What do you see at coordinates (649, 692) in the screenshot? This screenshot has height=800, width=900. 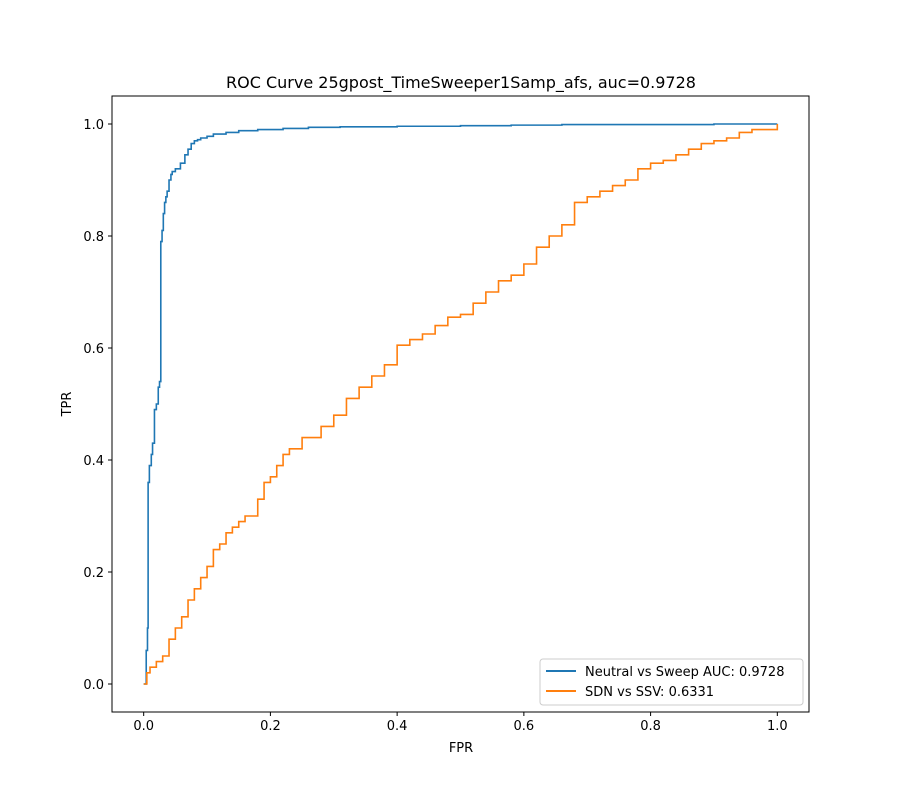 I see `legend-label-sdn-vs-ssv: SDN vs SSV: 0.6331` at bounding box center [649, 692].